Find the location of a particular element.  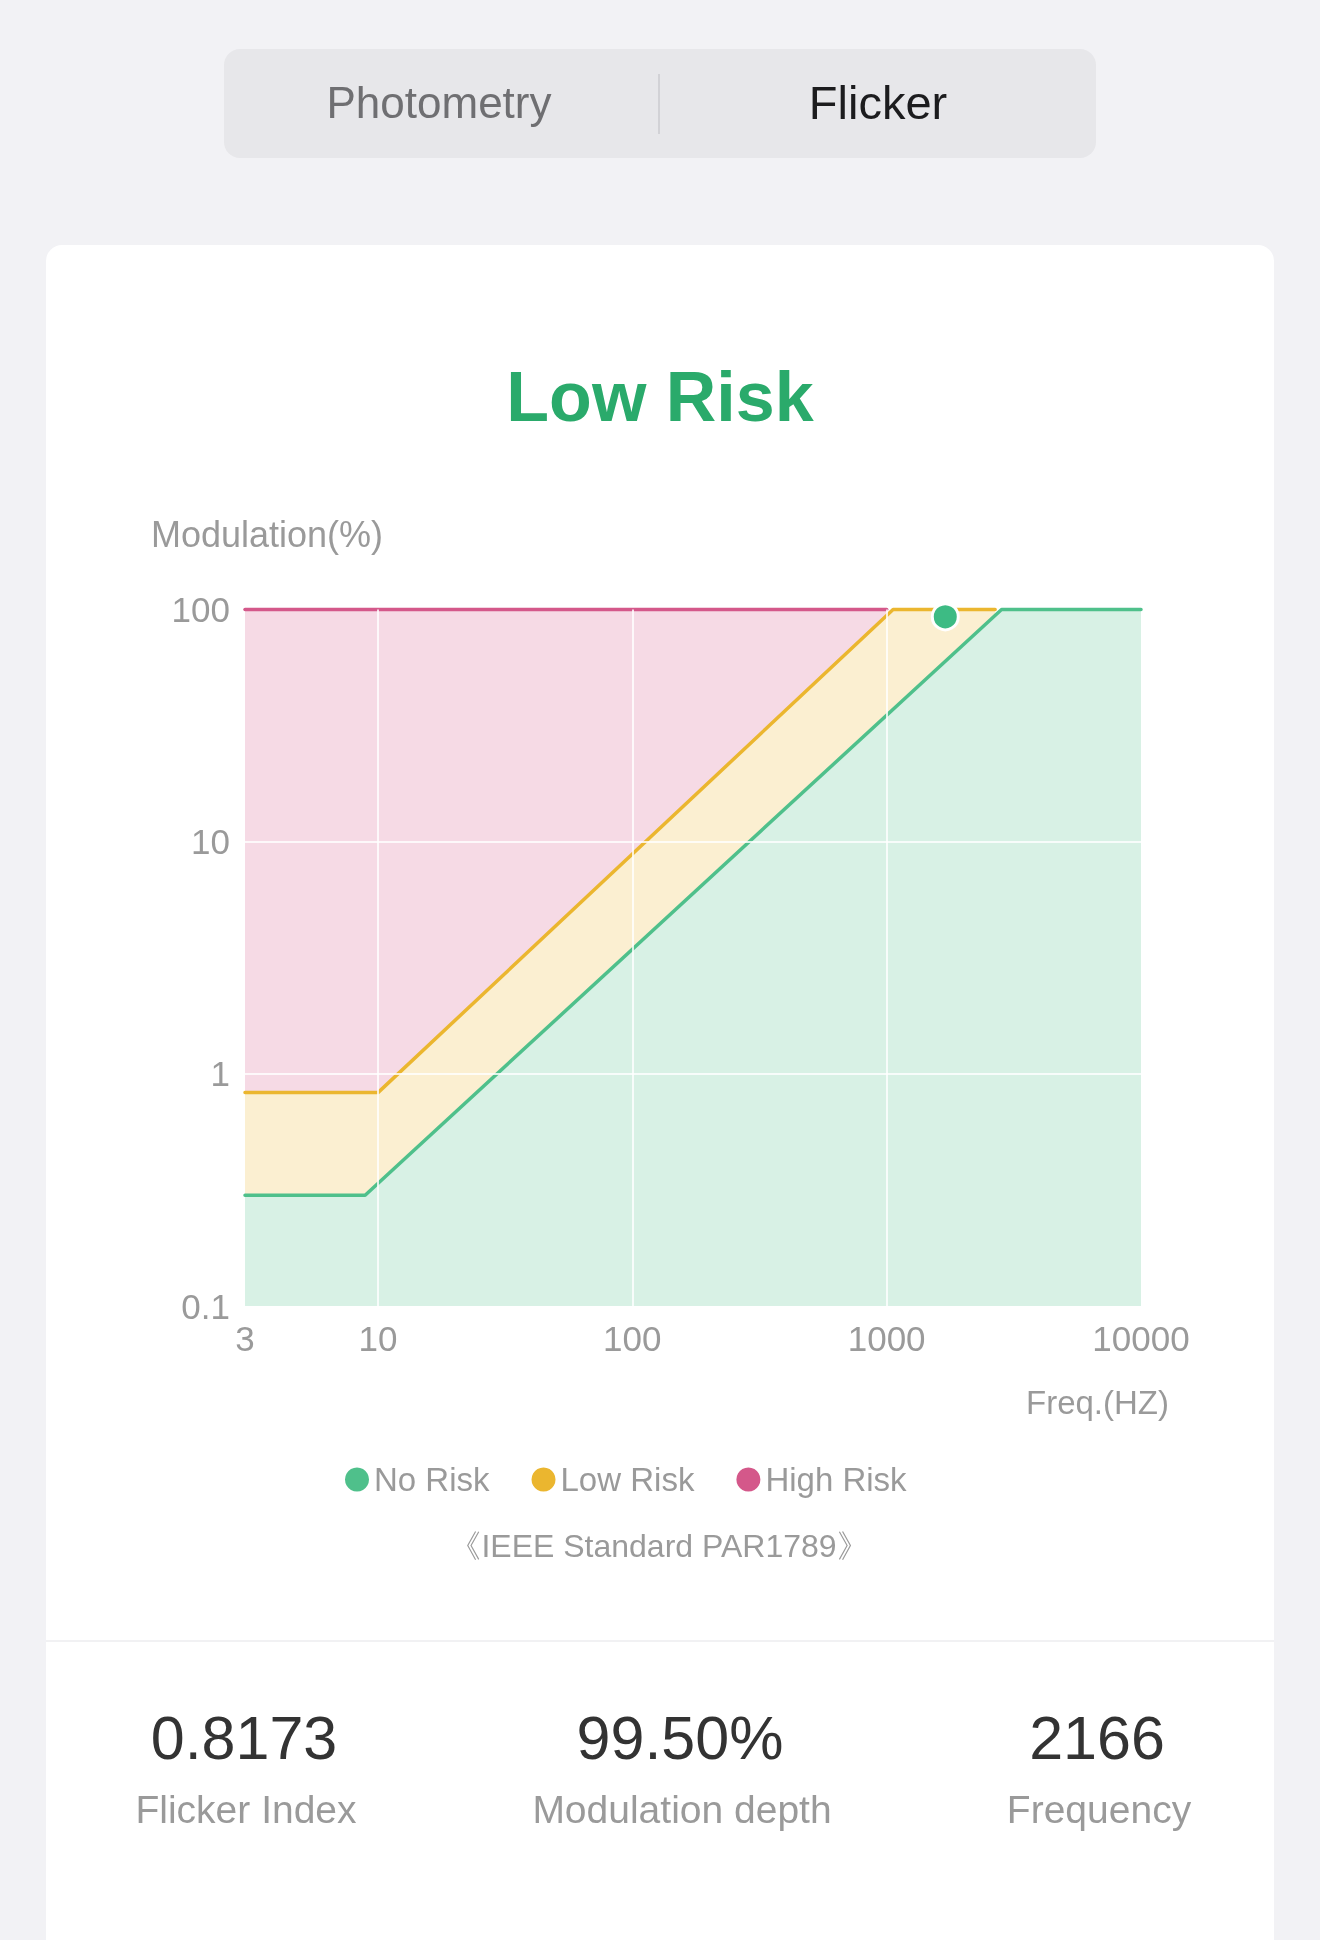

y-tick-label: 1 is located at coordinates (220, 1074).